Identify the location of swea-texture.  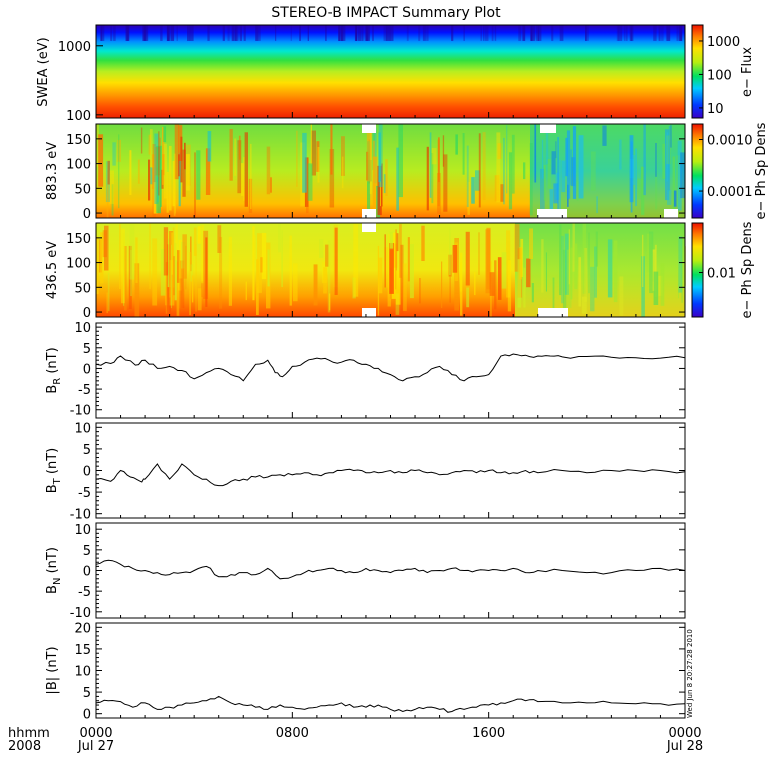
(391, 33).